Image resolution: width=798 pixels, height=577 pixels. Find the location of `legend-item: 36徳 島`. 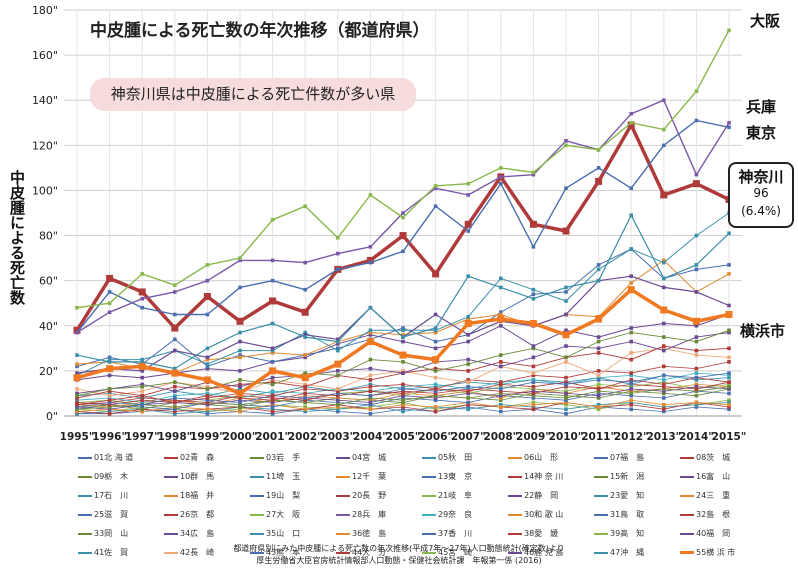

legend-item: 36徳 島 is located at coordinates (379, 533).